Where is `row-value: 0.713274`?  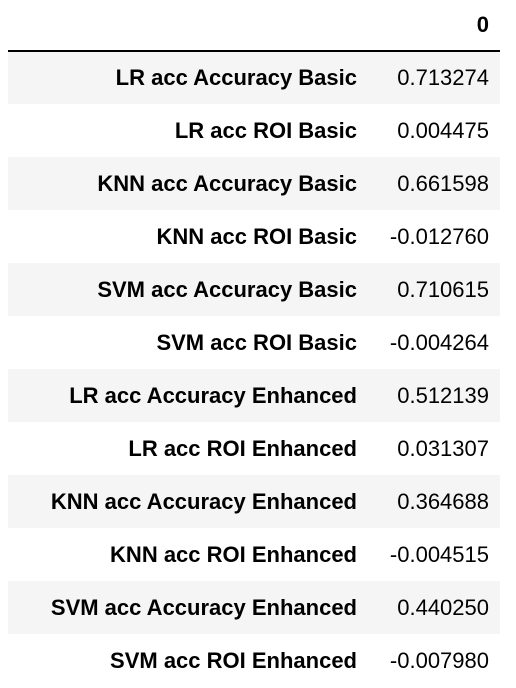 row-value: 0.713274 is located at coordinates (443, 77).